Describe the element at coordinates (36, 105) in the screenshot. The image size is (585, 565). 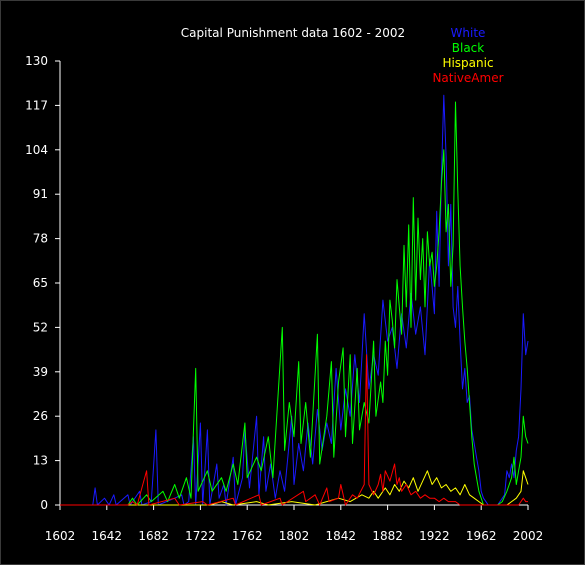
I see `y-tick-label: 117` at that location.